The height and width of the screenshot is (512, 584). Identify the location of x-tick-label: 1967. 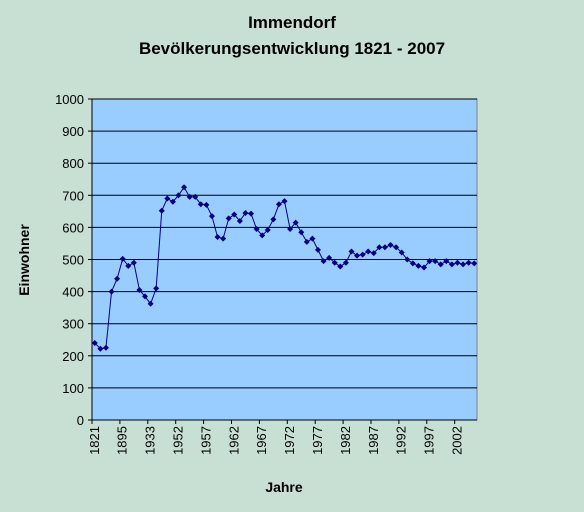
(261, 440).